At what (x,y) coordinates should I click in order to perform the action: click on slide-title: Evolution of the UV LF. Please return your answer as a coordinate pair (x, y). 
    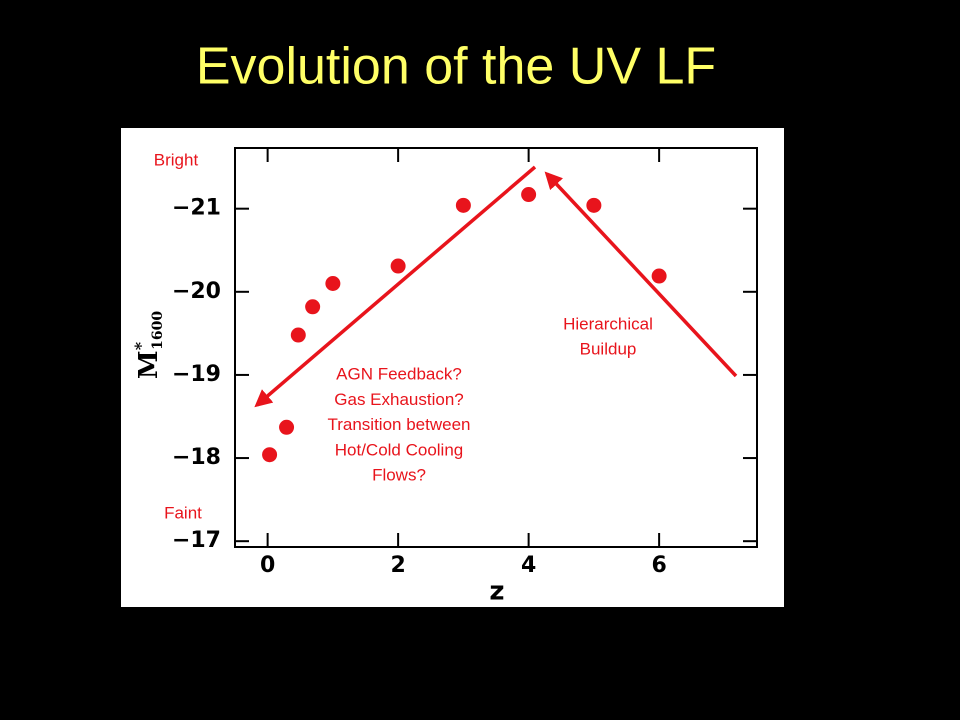
    Looking at the image, I should click on (456, 67).